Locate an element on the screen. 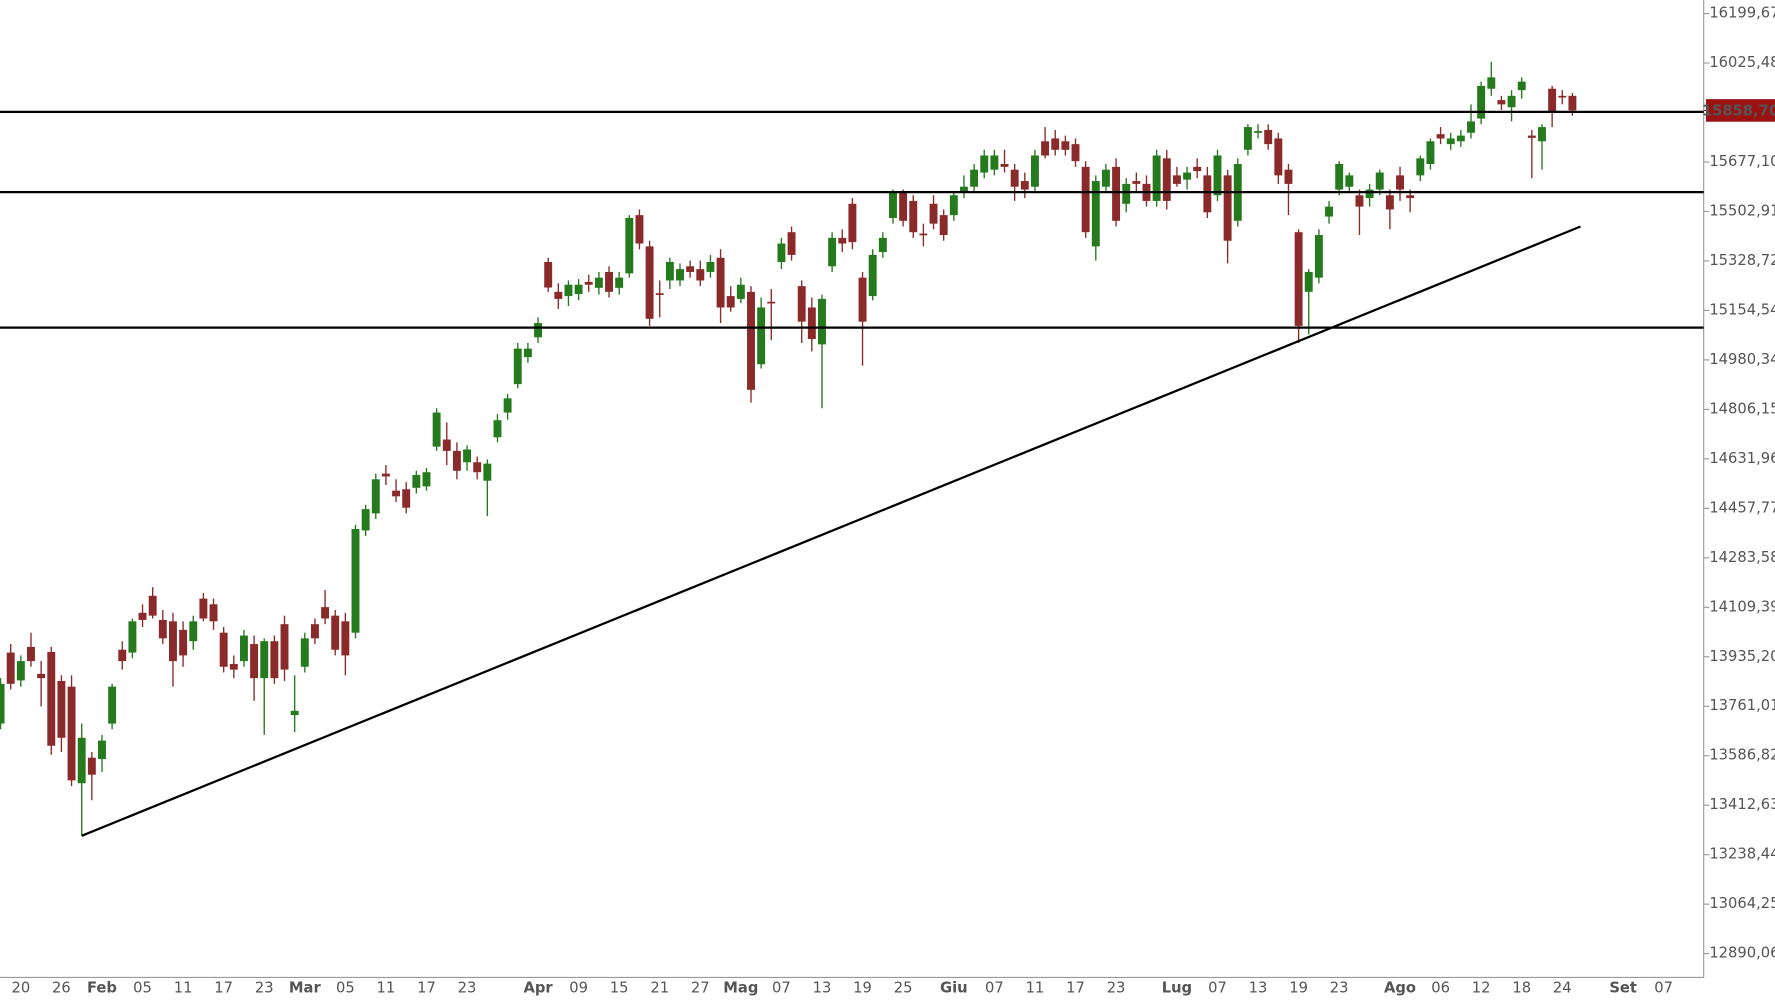 The image size is (1775, 1000). x-tick-label: 24 is located at coordinates (1562, 988).